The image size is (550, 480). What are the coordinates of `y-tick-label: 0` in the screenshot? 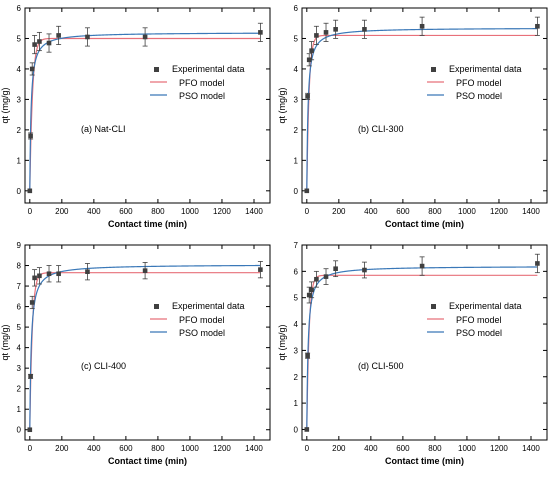 It's located at (19, 430).